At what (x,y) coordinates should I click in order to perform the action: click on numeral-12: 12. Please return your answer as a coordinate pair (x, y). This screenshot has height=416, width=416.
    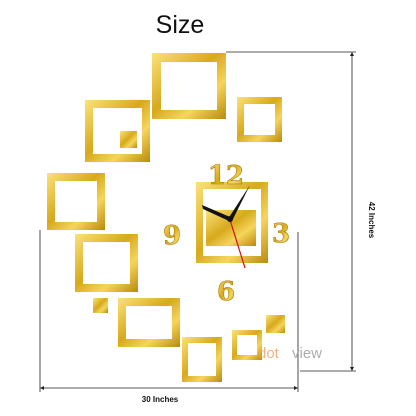
    Looking at the image, I should click on (226, 176).